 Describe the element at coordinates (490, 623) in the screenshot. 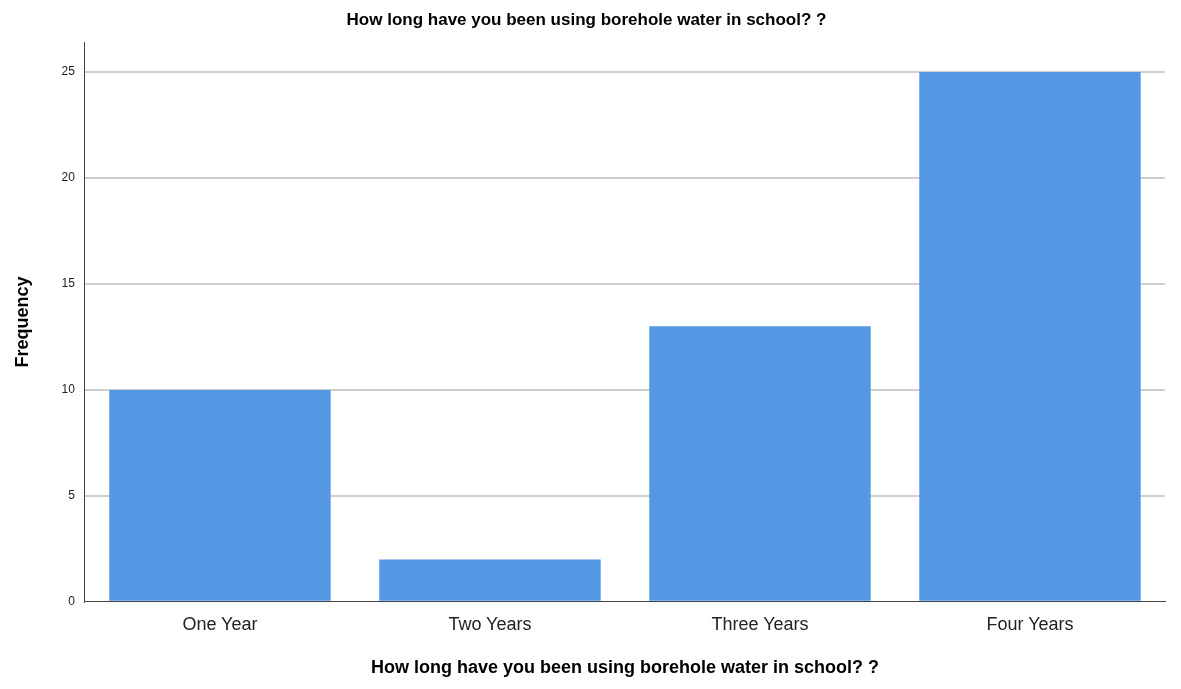

I see `x-tick-label: Two Years` at that location.